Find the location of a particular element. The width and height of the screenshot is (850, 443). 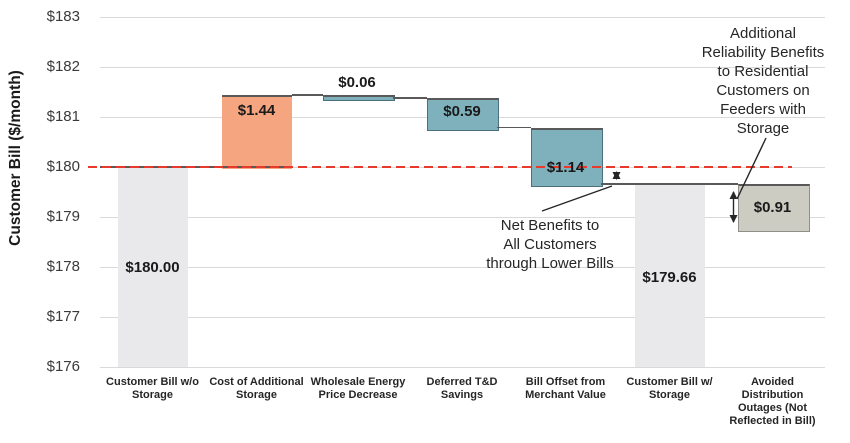

y-tick-label: $181 is located at coordinates (63, 116).